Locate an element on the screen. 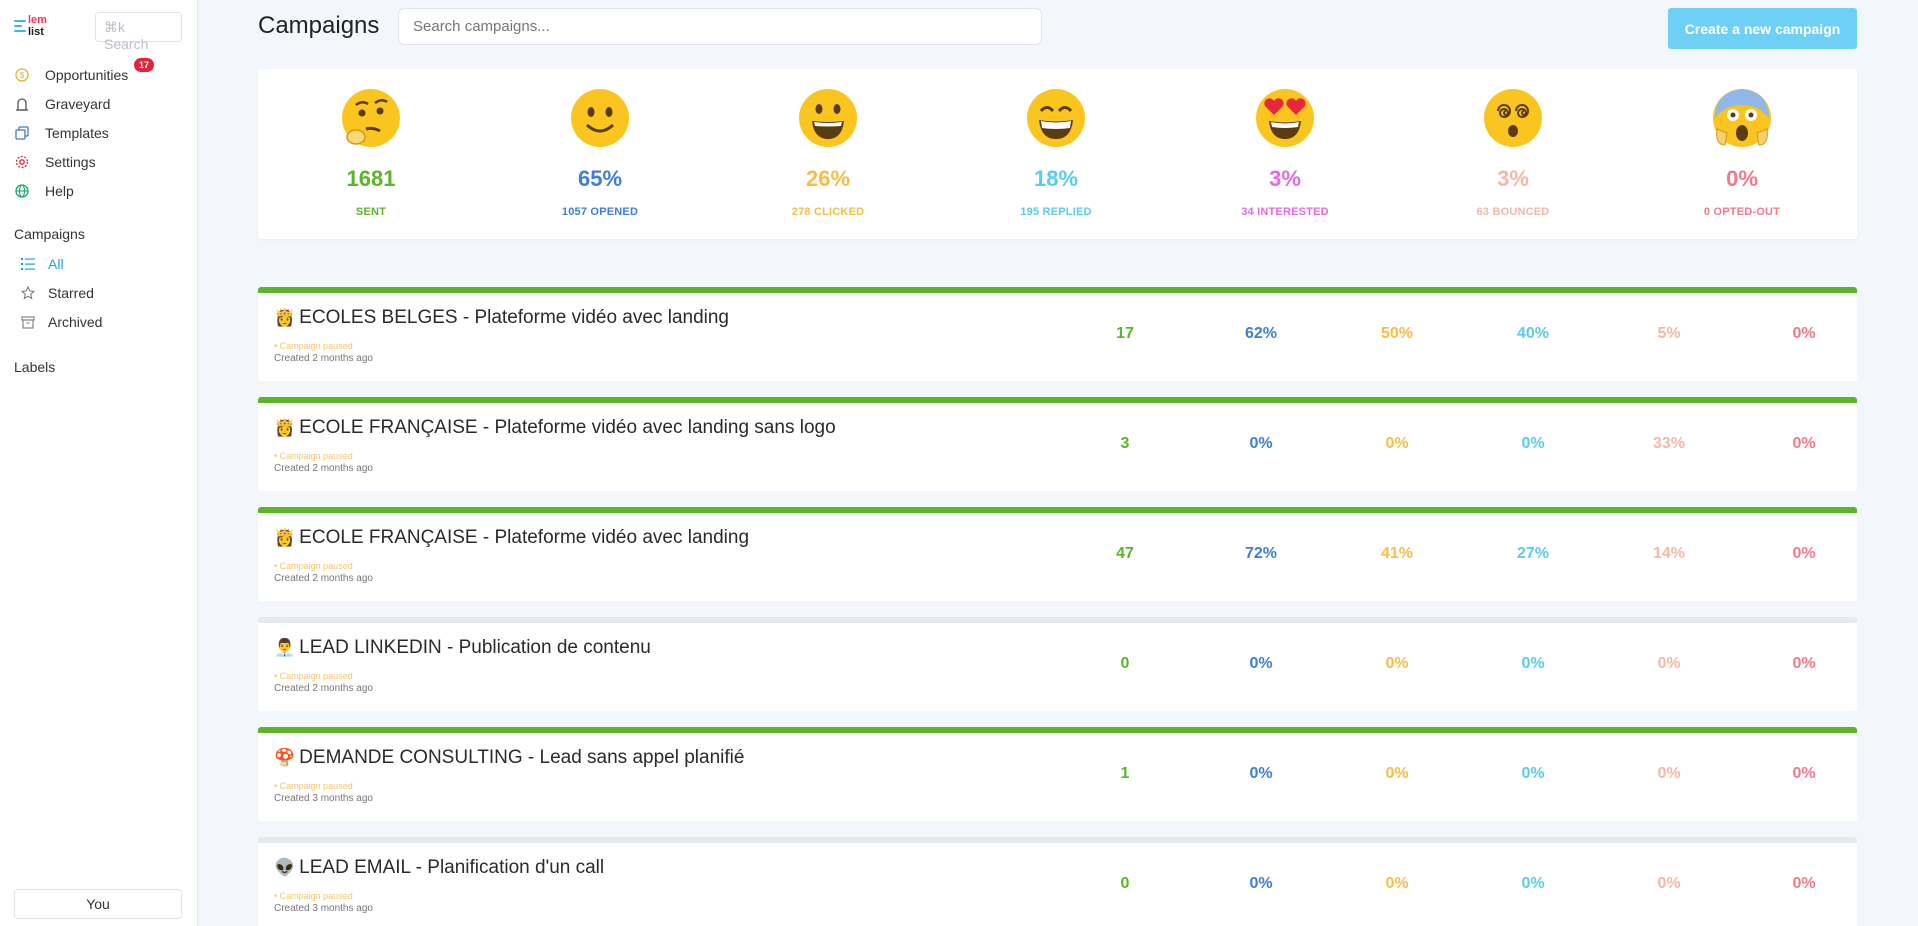 Image resolution: width=1918 pixels, height=926 pixels. sidebar-item-opportunities: $ Opportunities 17 is located at coordinates (99, 73).